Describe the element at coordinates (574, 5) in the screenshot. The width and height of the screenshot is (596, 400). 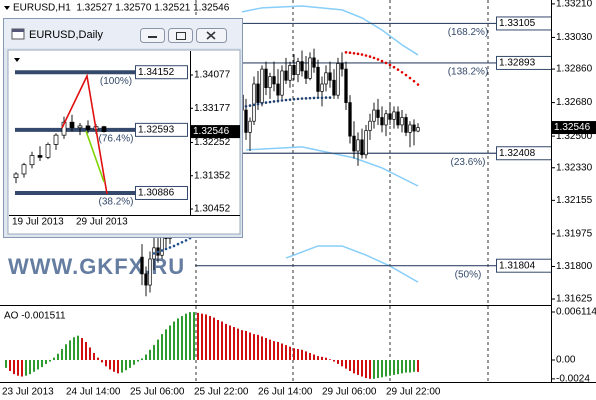
I see `y-tick-label: 1.33210` at that location.